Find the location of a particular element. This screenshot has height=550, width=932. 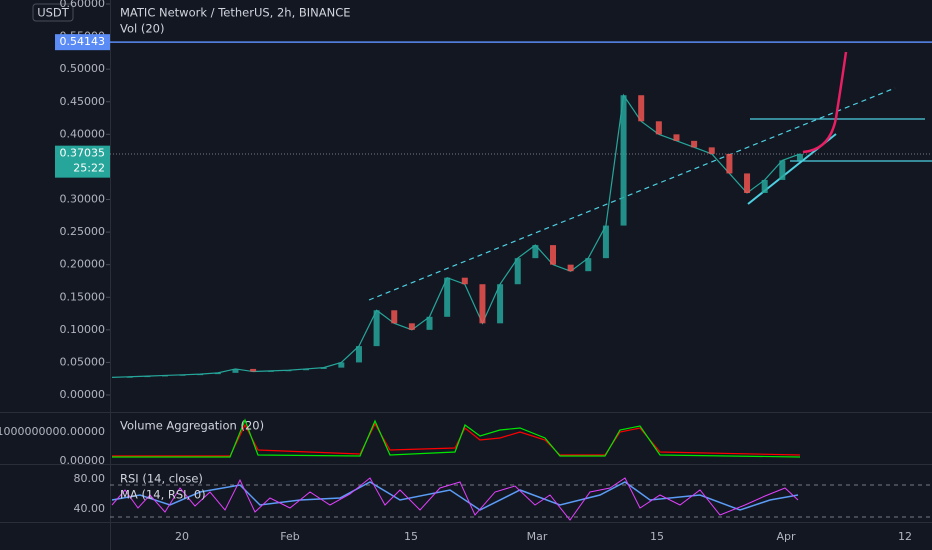

high-label: 0.54143 is located at coordinates (83, 41).